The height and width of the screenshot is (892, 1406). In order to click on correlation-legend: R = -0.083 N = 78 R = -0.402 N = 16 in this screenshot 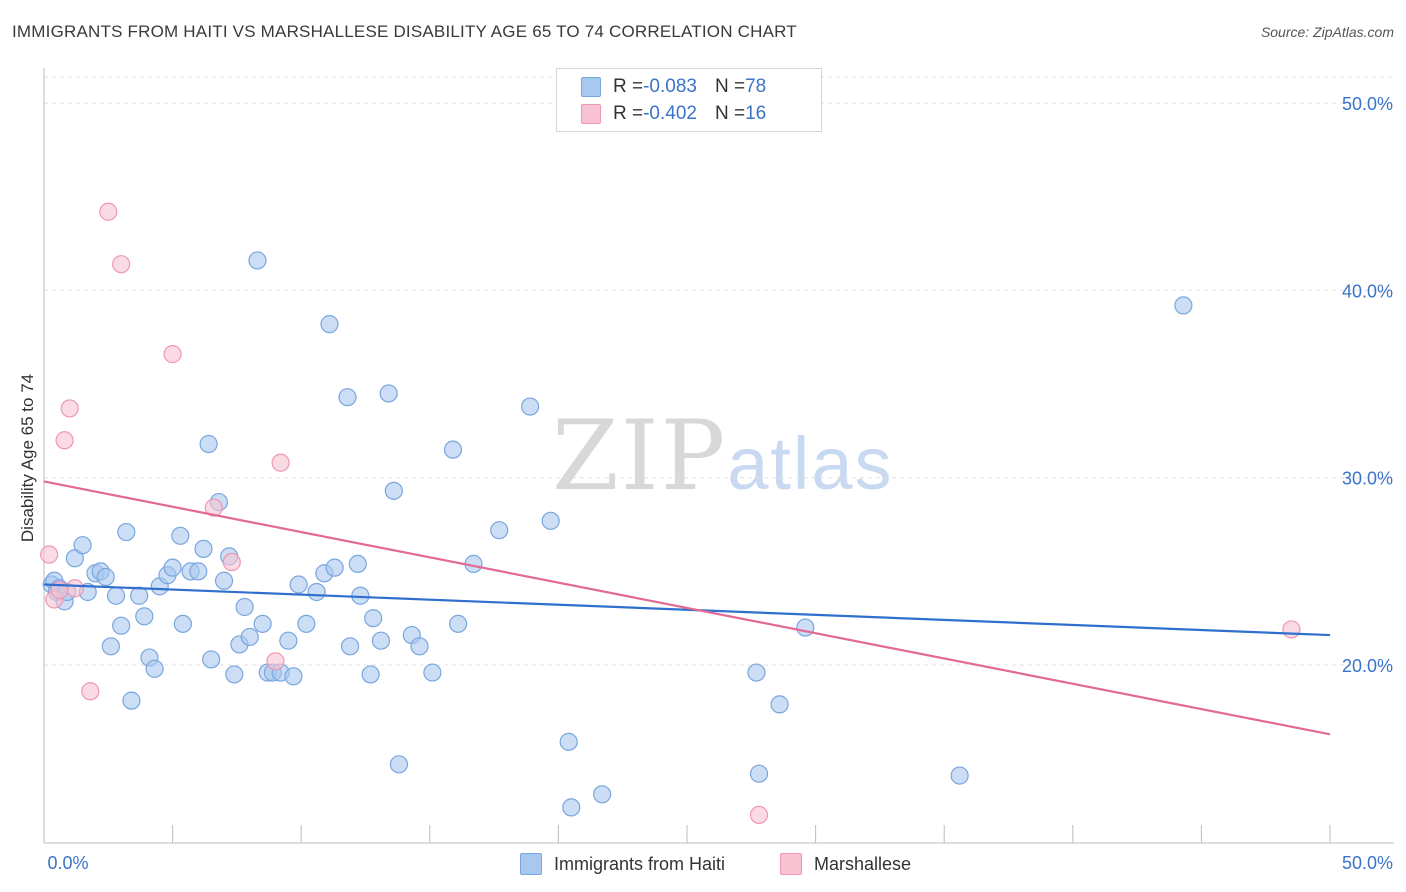, I will do `click(689, 100)`.